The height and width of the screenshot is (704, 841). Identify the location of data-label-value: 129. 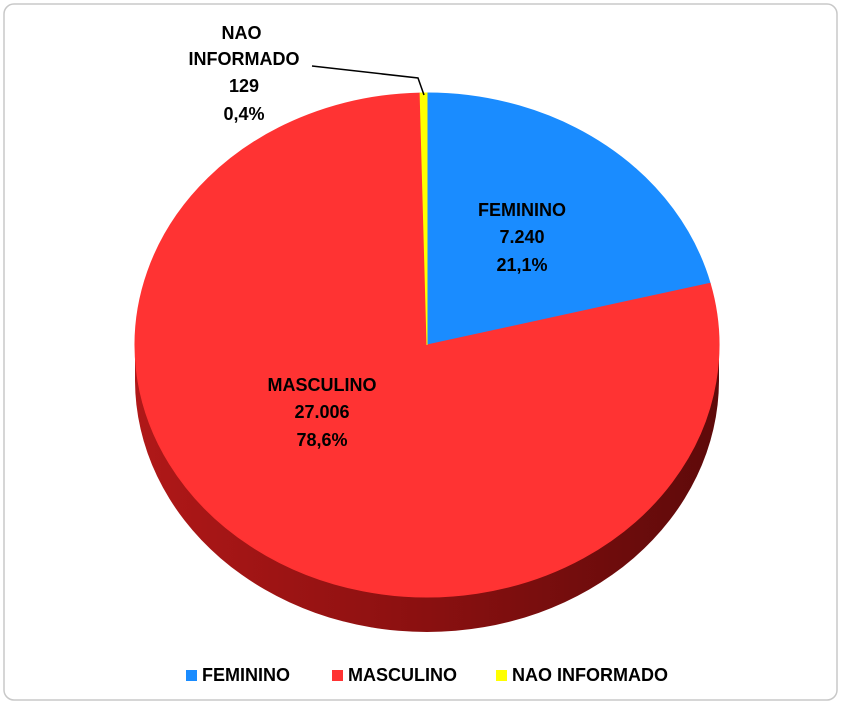
(244, 86).